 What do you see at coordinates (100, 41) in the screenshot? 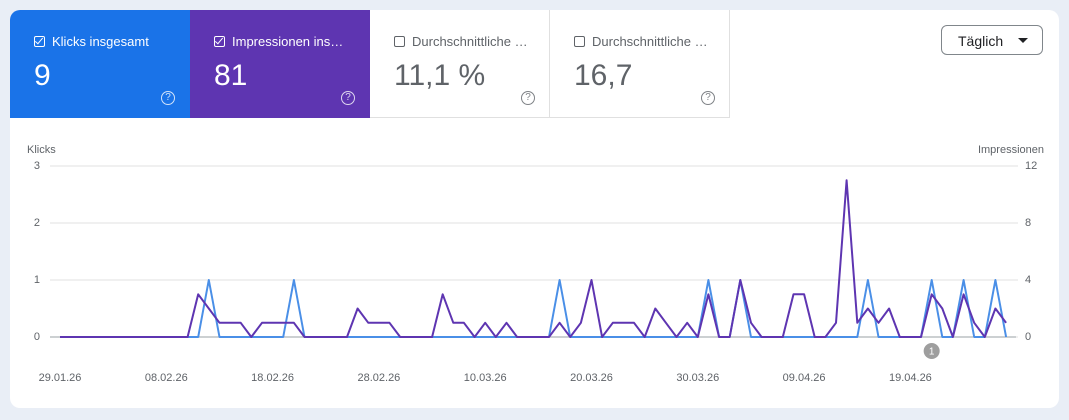
I see `card-label-text: Klicks insgesamt` at bounding box center [100, 41].